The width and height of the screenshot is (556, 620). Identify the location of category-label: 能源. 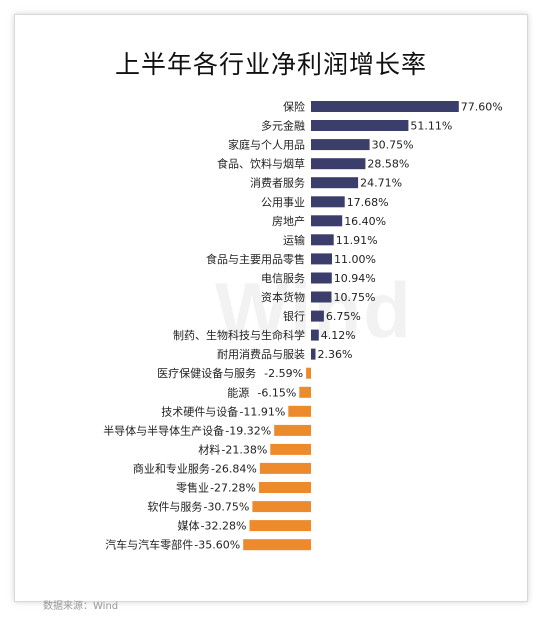
(238, 392).